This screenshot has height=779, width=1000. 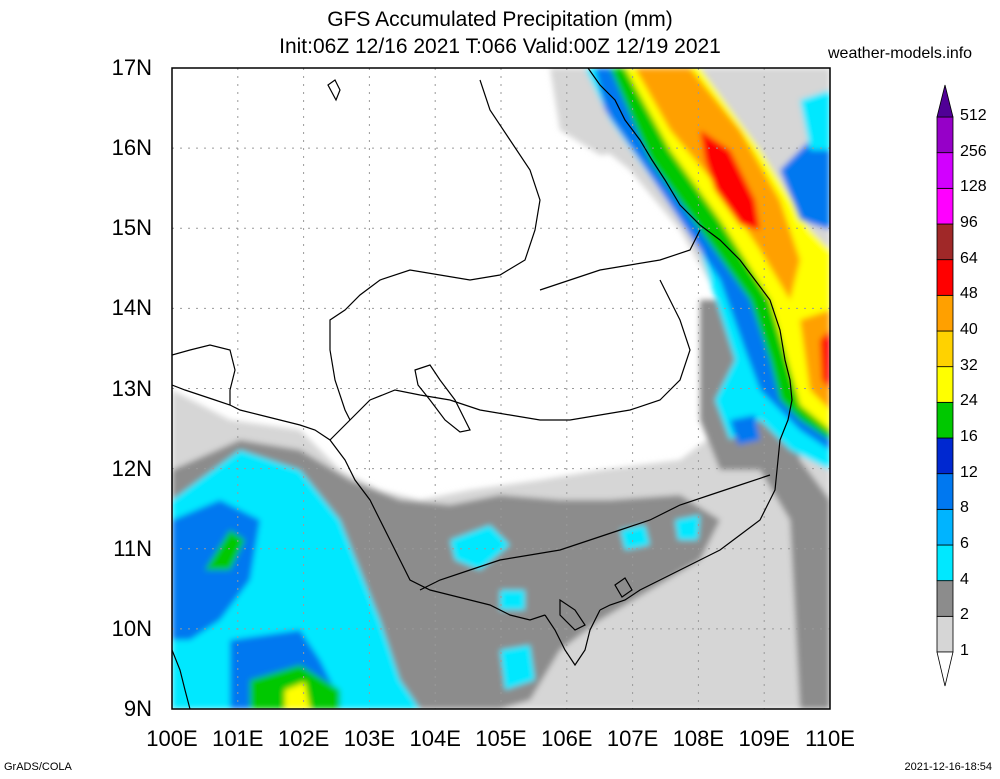 What do you see at coordinates (698, 738) in the screenshot?
I see `longitude-label: 108E` at bounding box center [698, 738].